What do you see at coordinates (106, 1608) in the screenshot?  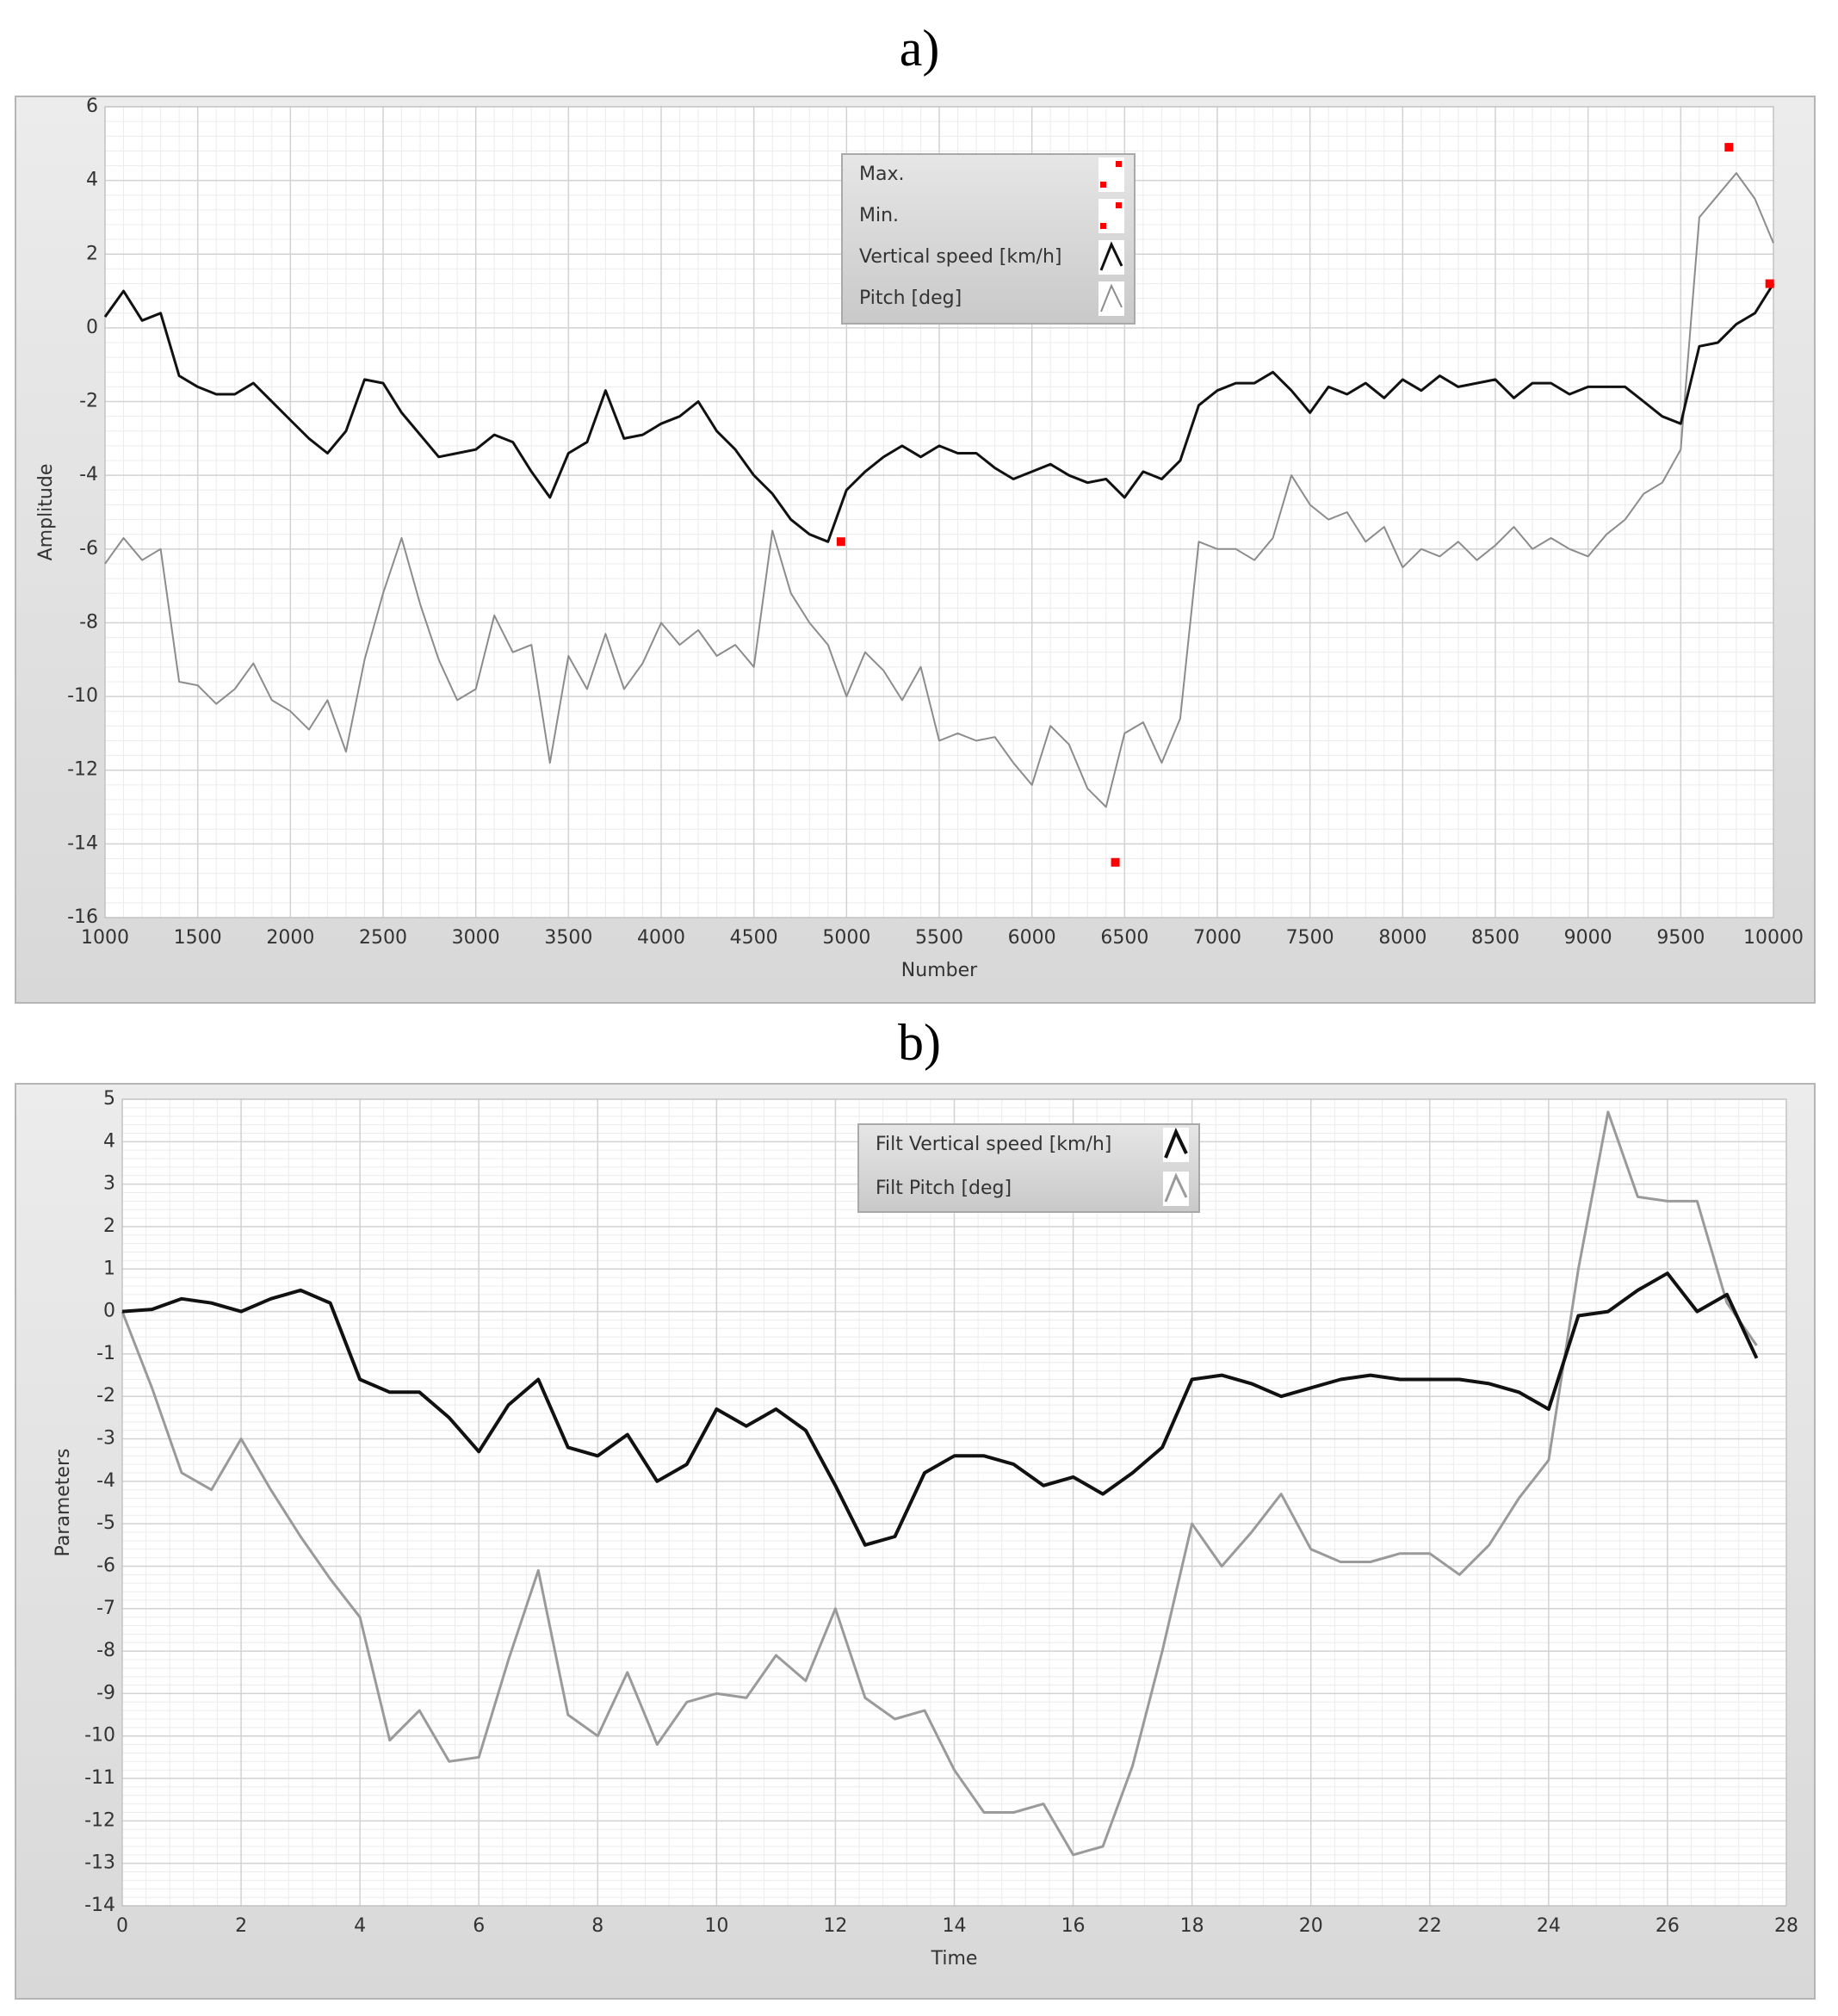 I see `y-tick-label: -7` at bounding box center [106, 1608].